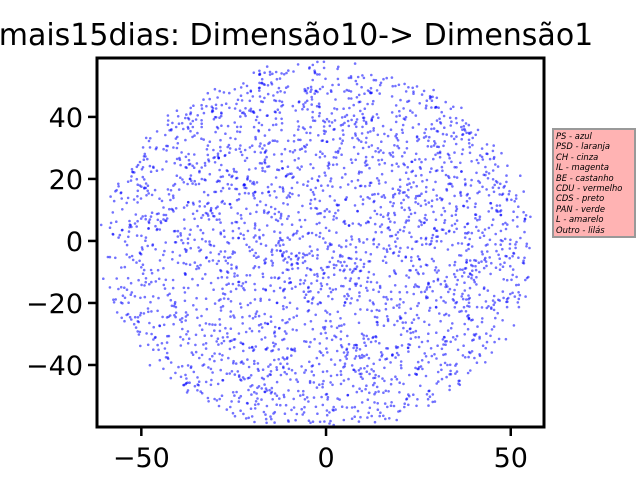  What do you see at coordinates (54, 366) in the screenshot?
I see `y-tick-label: −40` at bounding box center [54, 366].